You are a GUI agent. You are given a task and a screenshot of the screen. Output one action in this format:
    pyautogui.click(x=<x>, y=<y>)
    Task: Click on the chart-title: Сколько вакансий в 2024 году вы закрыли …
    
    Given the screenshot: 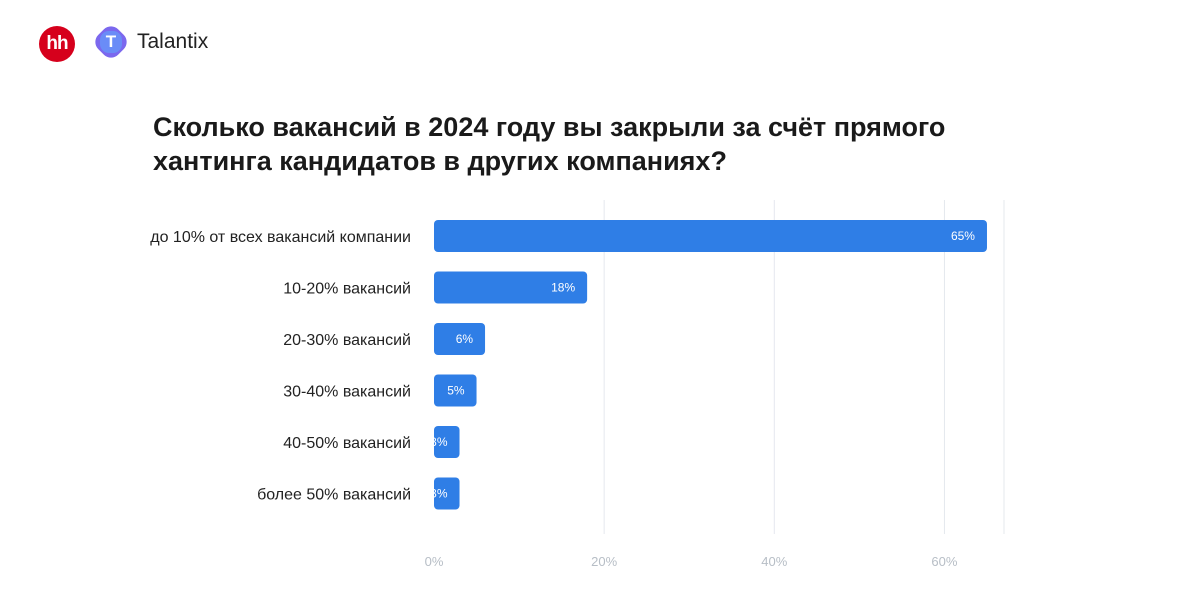 What is the action you would take?
    pyautogui.click(x=549, y=144)
    